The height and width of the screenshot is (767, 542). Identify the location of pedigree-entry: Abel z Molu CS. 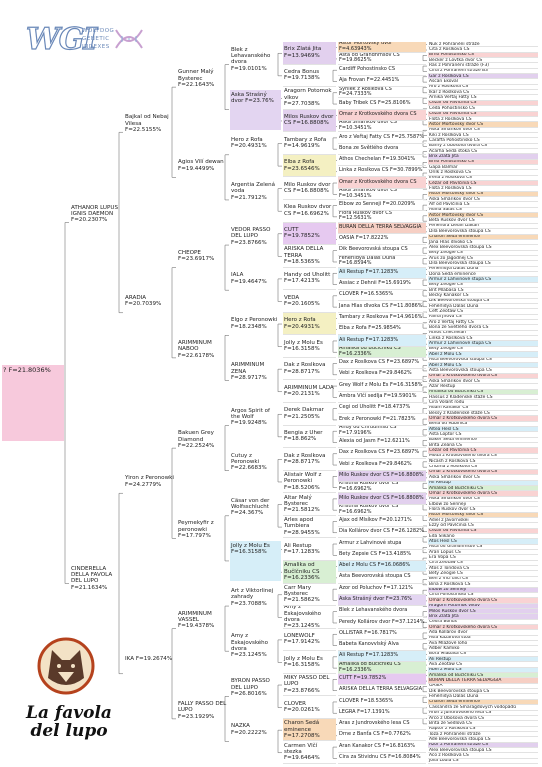
(483, 670).